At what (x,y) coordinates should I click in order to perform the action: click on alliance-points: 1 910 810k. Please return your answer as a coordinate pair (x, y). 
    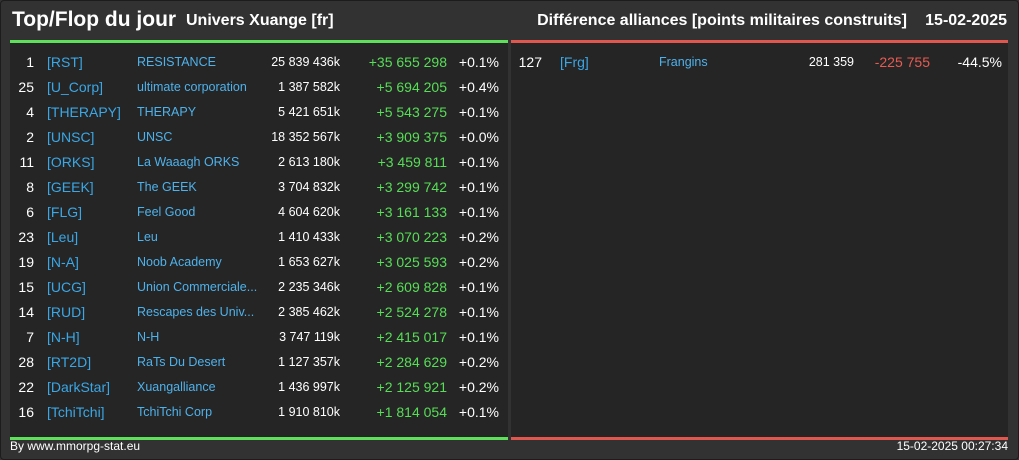
    Looking at the image, I should click on (309, 412).